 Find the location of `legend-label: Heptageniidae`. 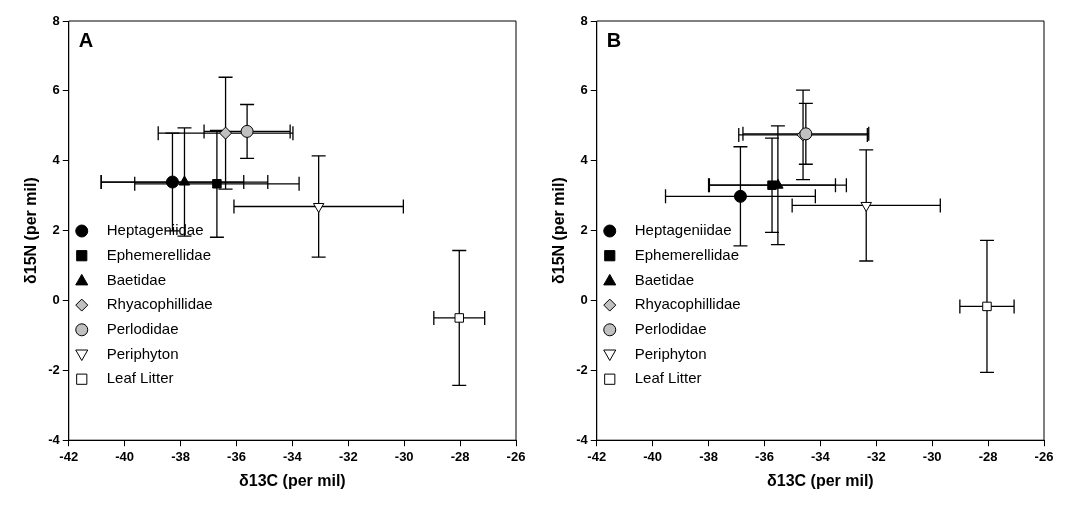

legend-label: Heptageniidae is located at coordinates (683, 230).